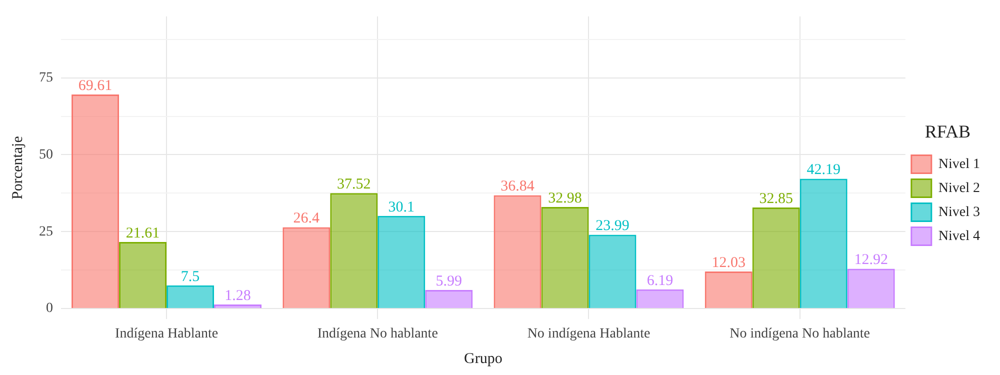 The image size is (1000, 375). I want to click on data-label: 69.61, so click(95, 86).